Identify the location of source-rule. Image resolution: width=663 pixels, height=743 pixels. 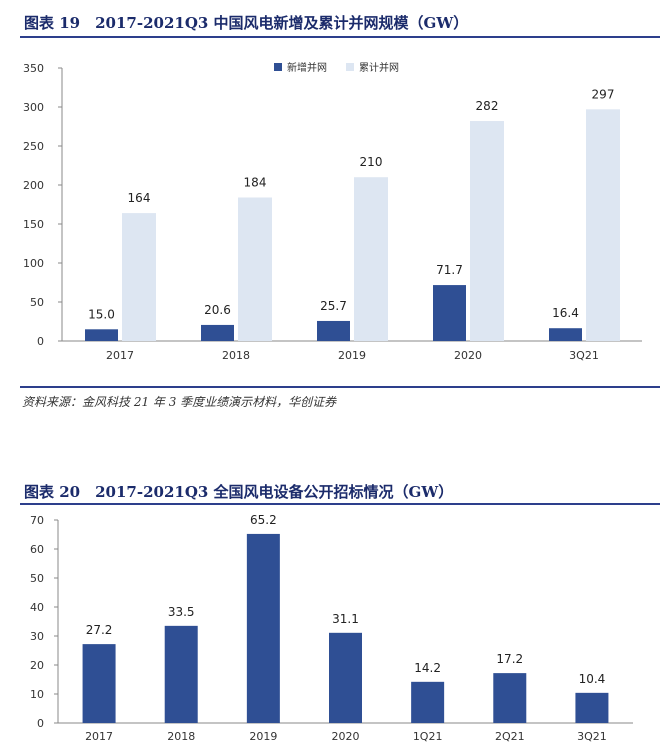
(340, 387).